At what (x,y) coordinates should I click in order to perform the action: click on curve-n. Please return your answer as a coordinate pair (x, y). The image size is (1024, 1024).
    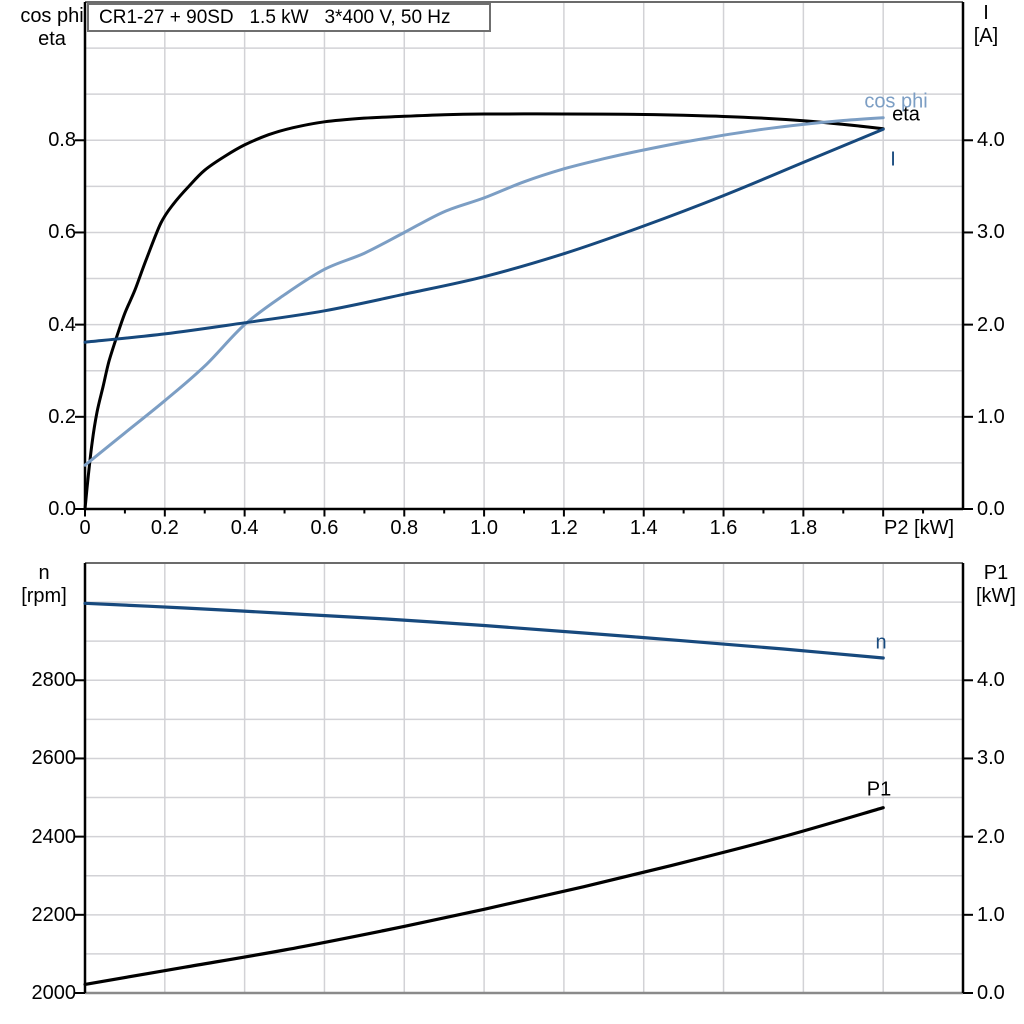
    Looking at the image, I should click on (484, 630).